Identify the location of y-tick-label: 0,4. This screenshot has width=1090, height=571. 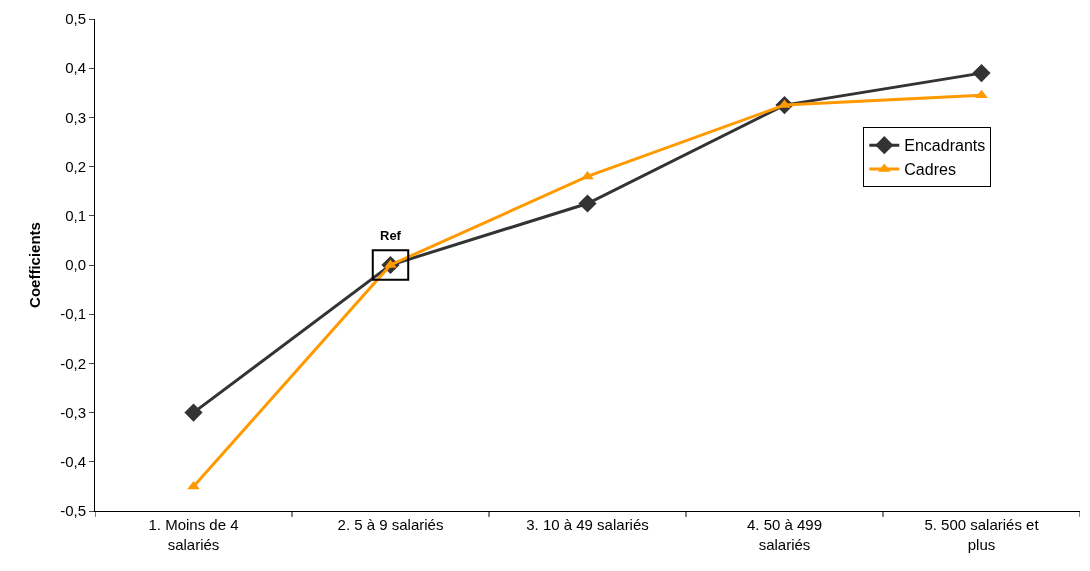
(75, 68).